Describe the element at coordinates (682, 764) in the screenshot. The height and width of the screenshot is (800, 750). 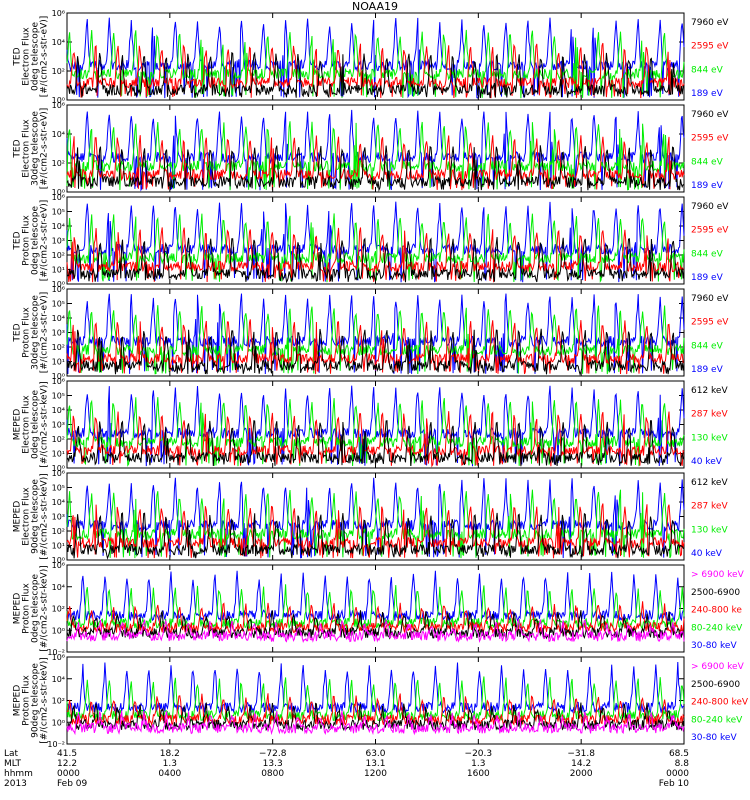
I see `x-tick-label: 8.8` at that location.